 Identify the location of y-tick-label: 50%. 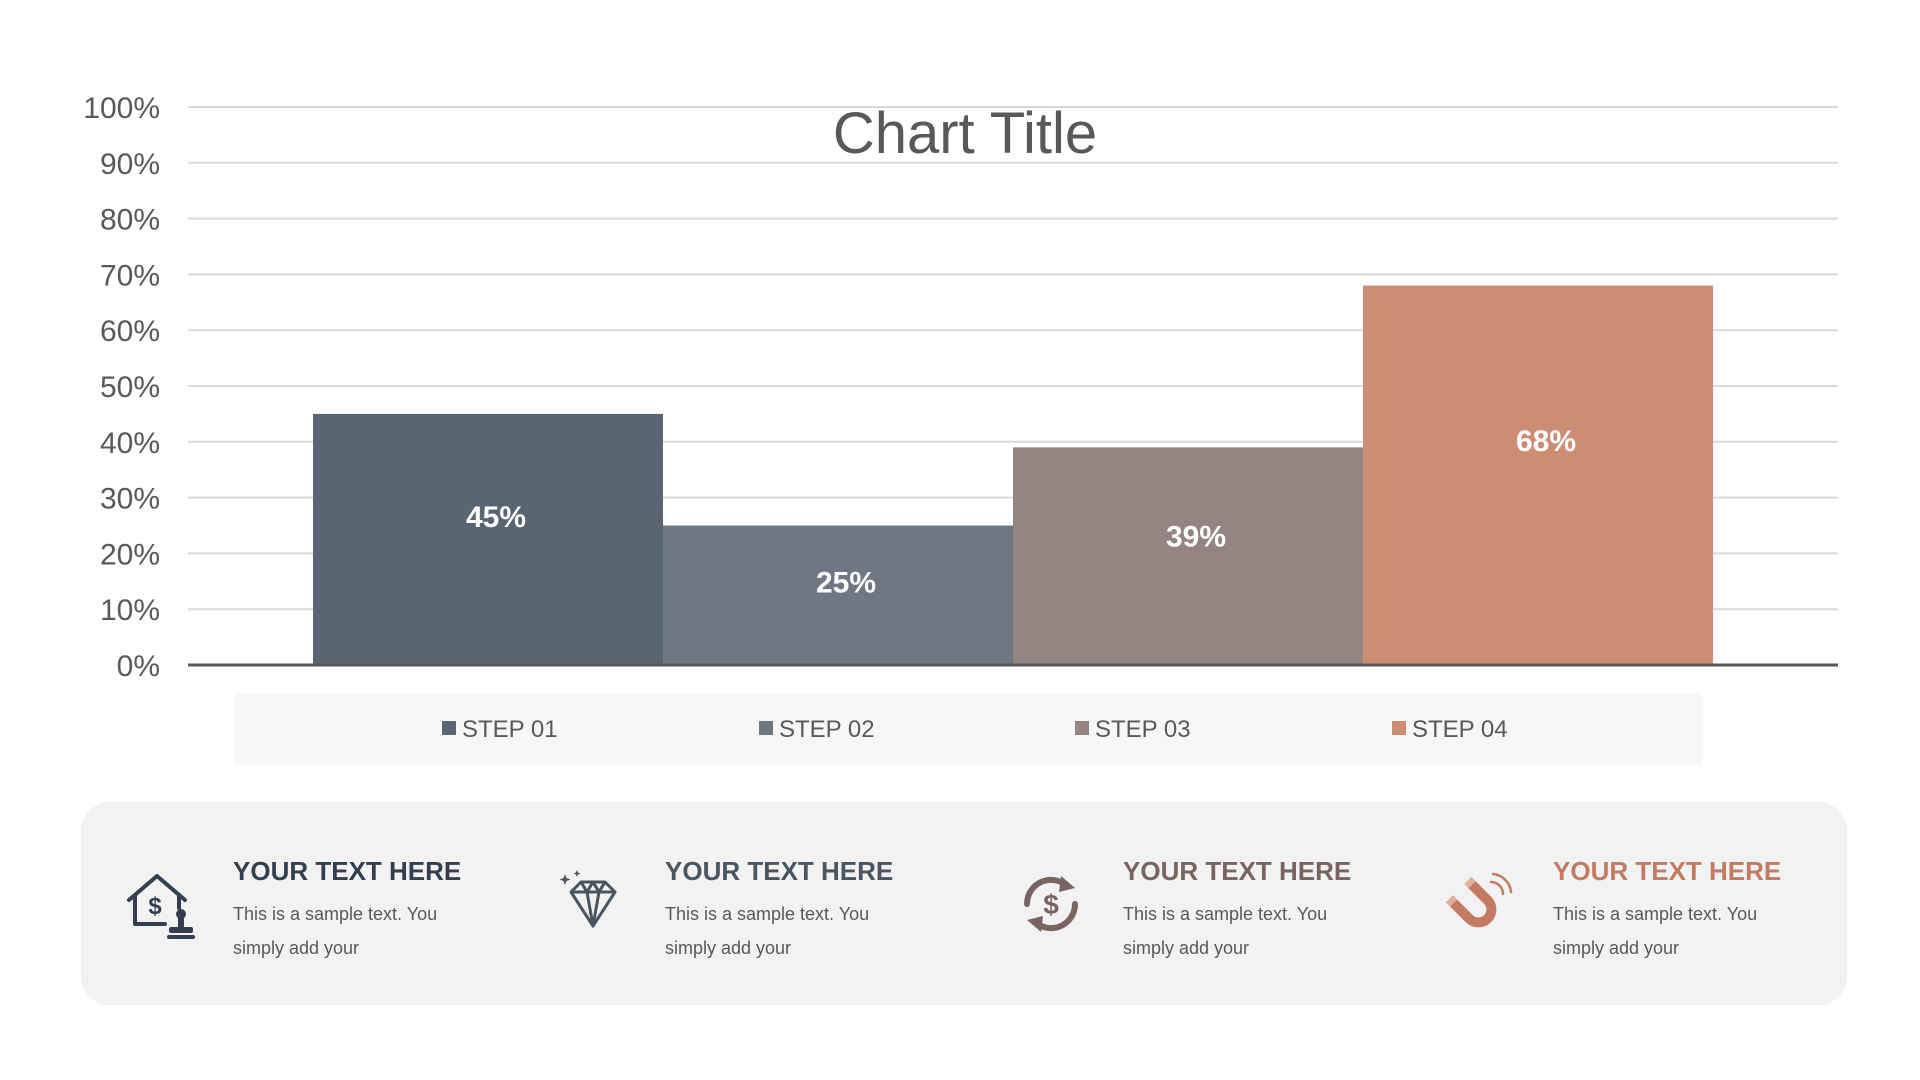
(130, 387).